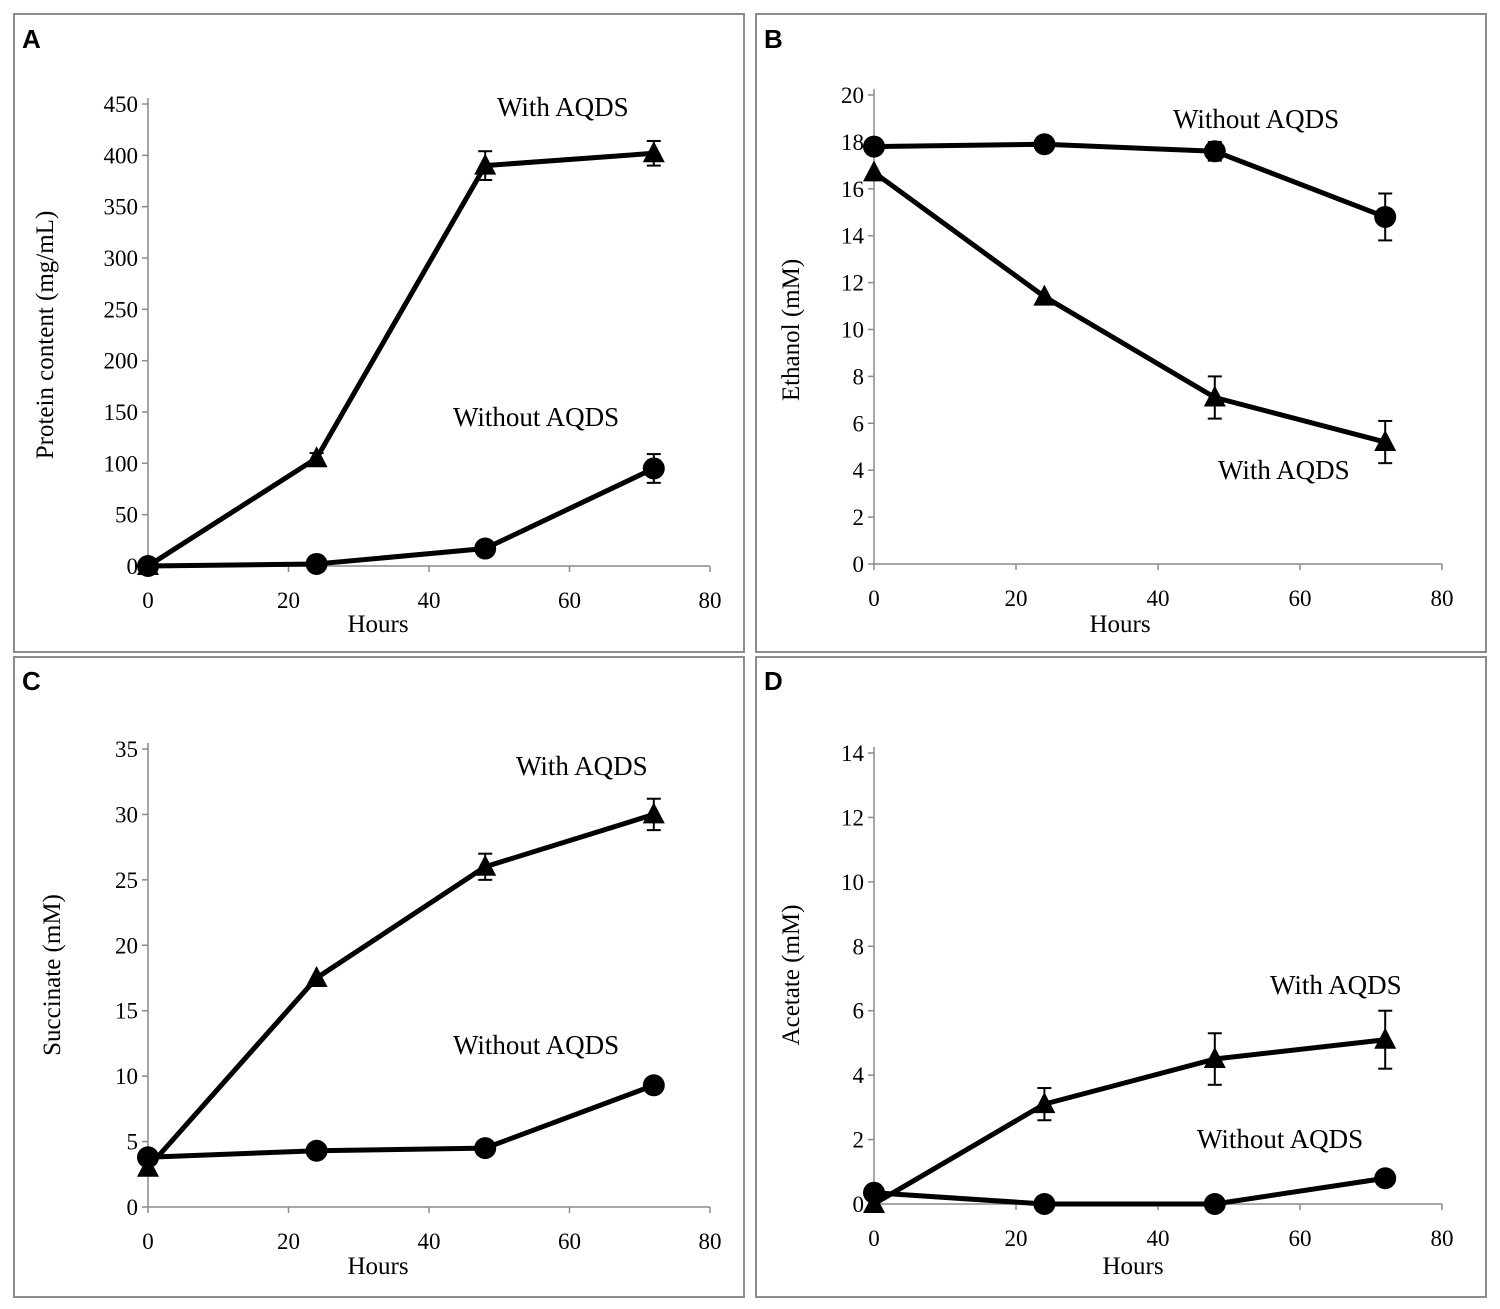 The height and width of the screenshot is (1309, 1500). Describe the element at coordinates (852, 95) in the screenshot. I see `panel-b-y-tick-label: 20` at that location.